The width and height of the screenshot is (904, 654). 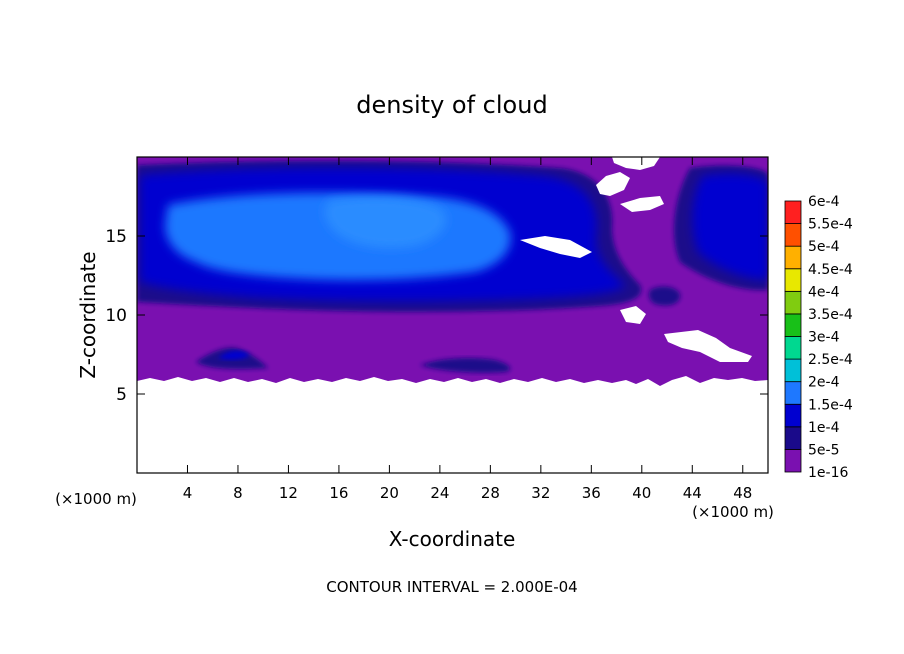 I want to click on colorbar-label: 1e-16, so click(x=828, y=473).